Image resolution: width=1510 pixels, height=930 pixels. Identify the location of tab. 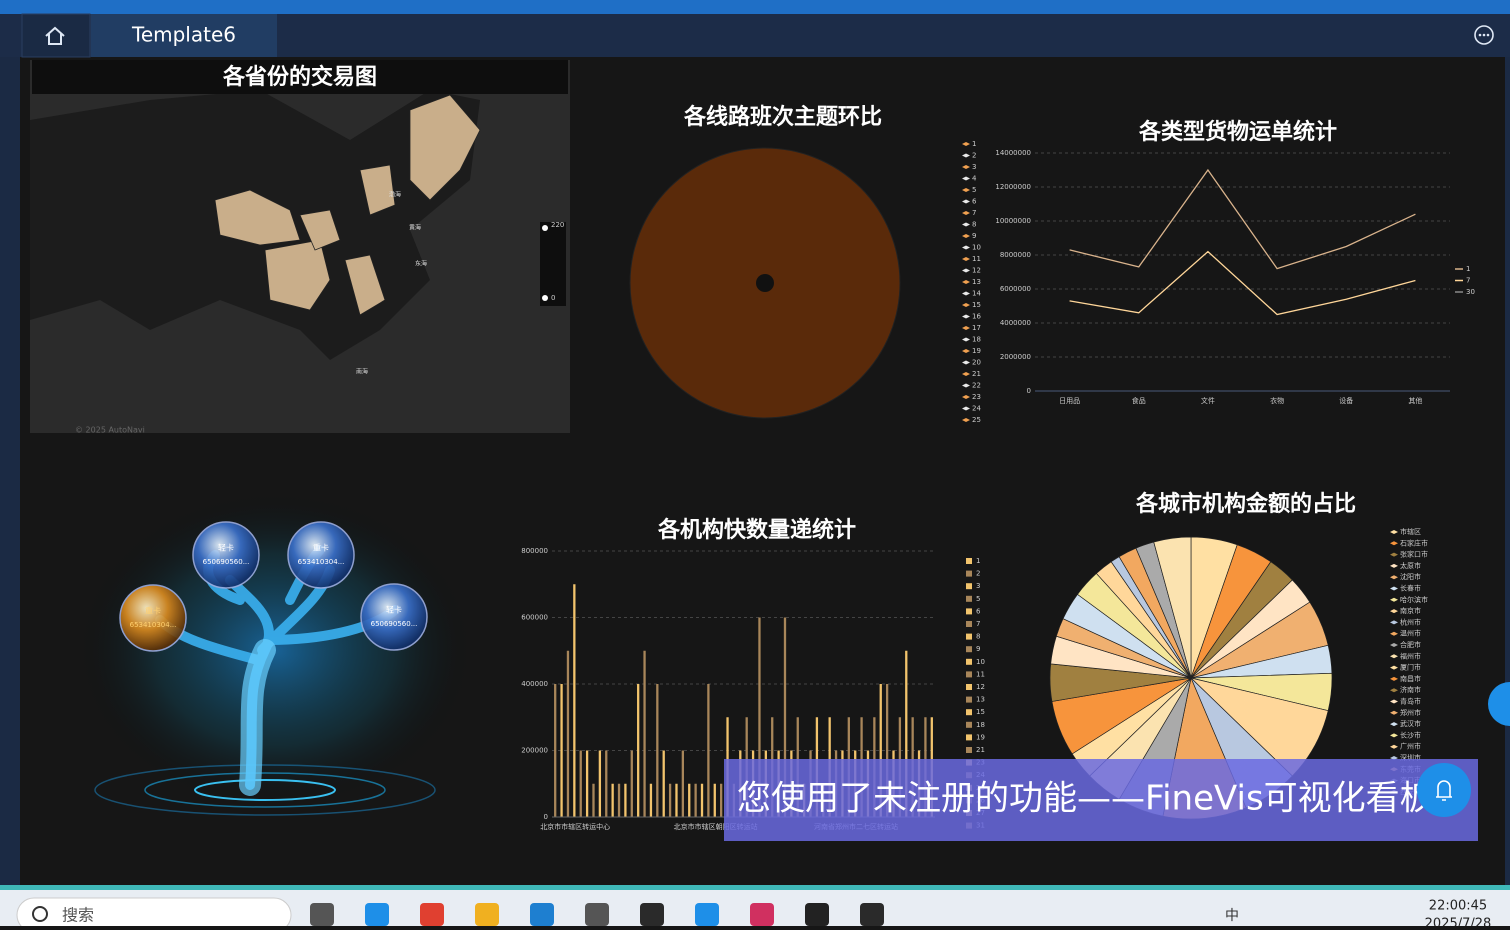
(184, 35).